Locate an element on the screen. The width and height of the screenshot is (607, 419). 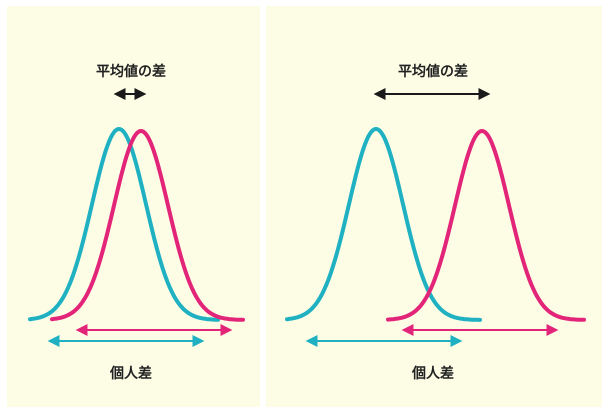
left-curve-series-a is located at coordinates (124, 224).